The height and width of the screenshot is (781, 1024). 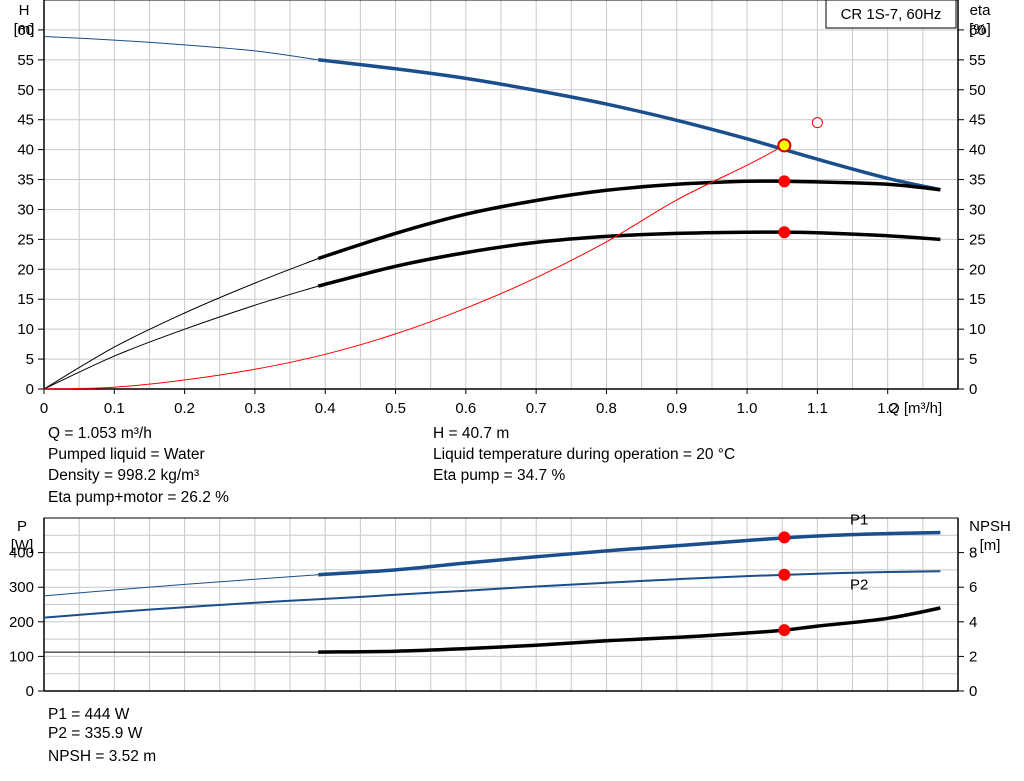 I want to click on top-right-tick-label: 30, so click(x=977, y=209).